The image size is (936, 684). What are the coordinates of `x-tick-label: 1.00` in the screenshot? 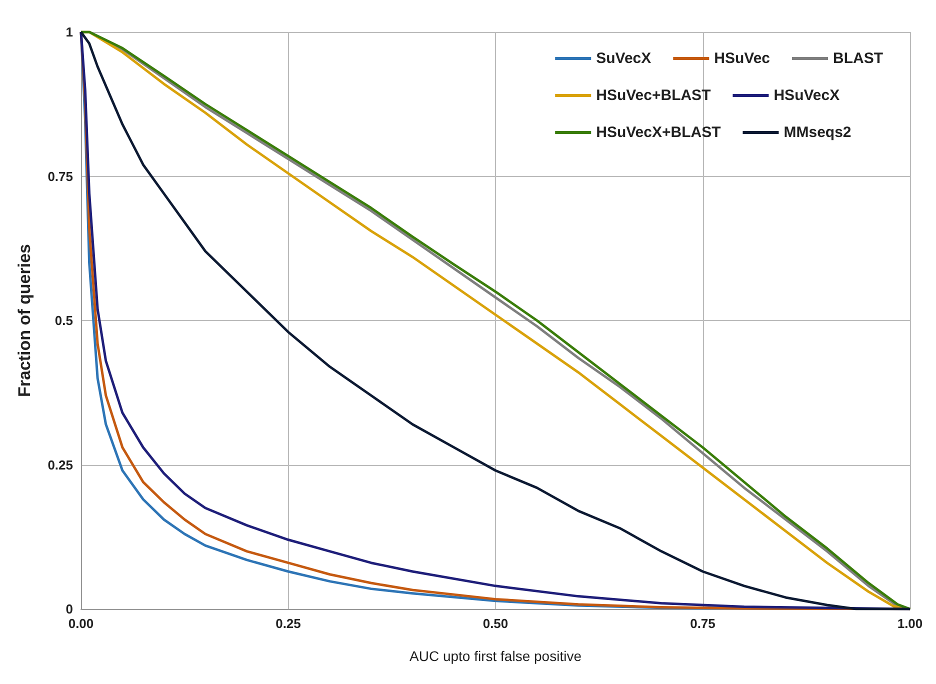 It's located at (910, 623).